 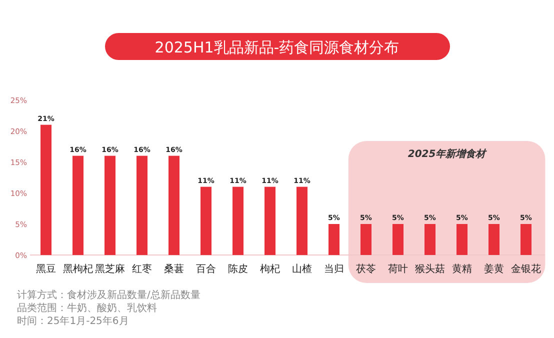 What do you see at coordinates (270, 269) in the screenshot?
I see `x-tick-label: 枸杞` at bounding box center [270, 269].